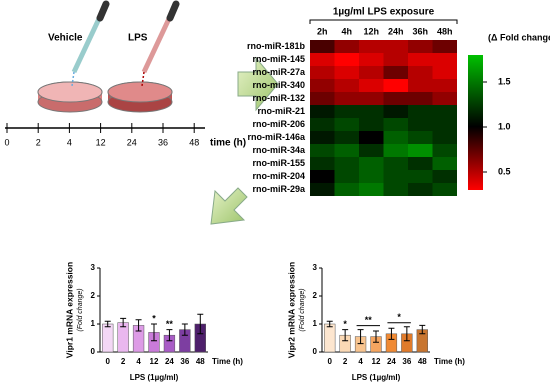  What do you see at coordinates (228, 143) in the screenshot?
I see `time-label: time (h)` at bounding box center [228, 143].